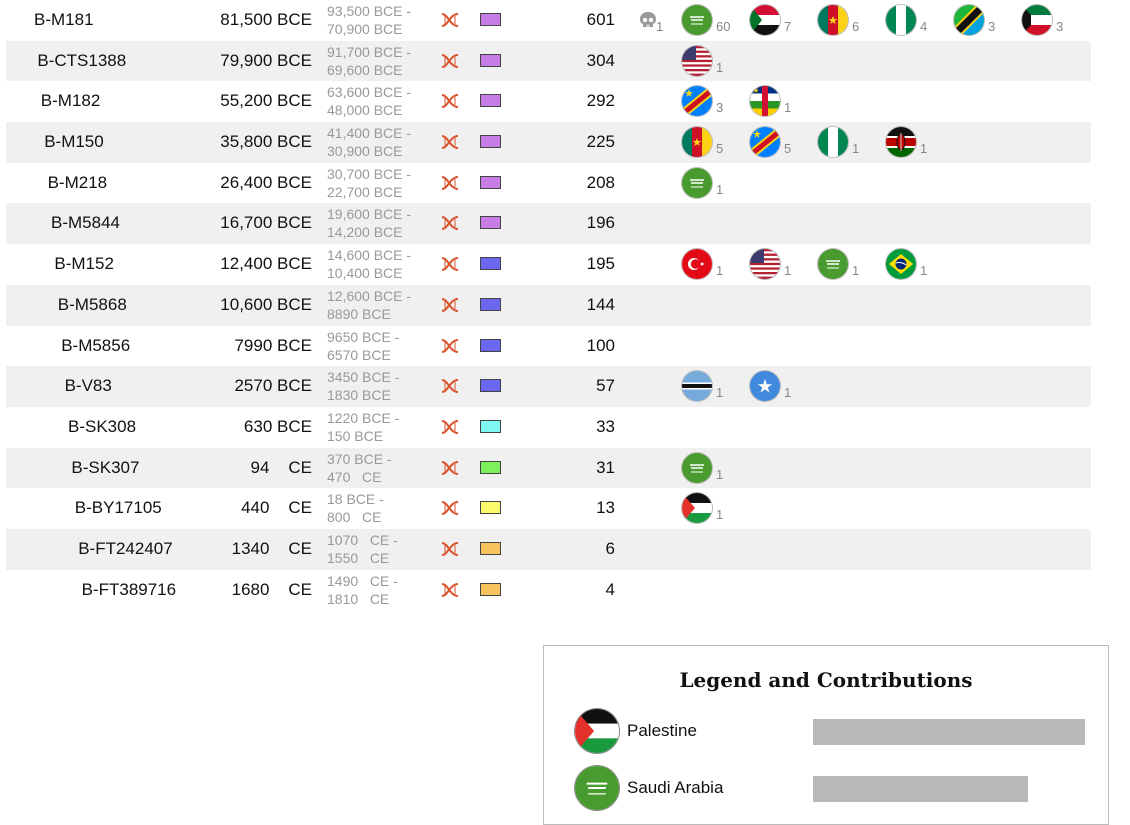 The width and height of the screenshot is (1130, 825). What do you see at coordinates (82, 60) in the screenshot?
I see `haplogroup-link: B-CTS1388` at bounding box center [82, 60].